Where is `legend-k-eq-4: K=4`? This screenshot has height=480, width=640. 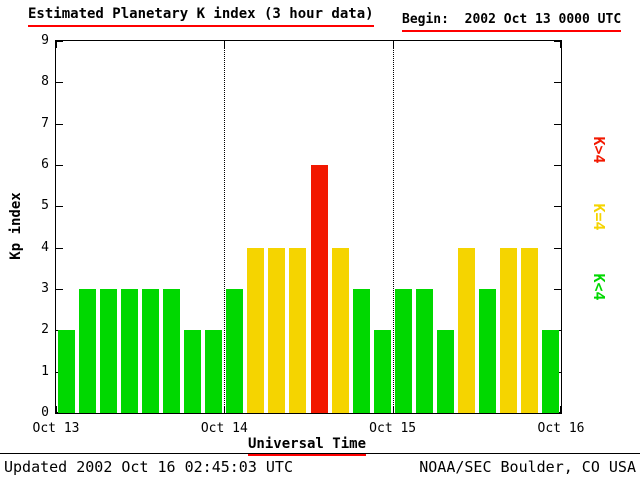
legend-k-eq-4: K=4 is located at coordinates (599, 217).